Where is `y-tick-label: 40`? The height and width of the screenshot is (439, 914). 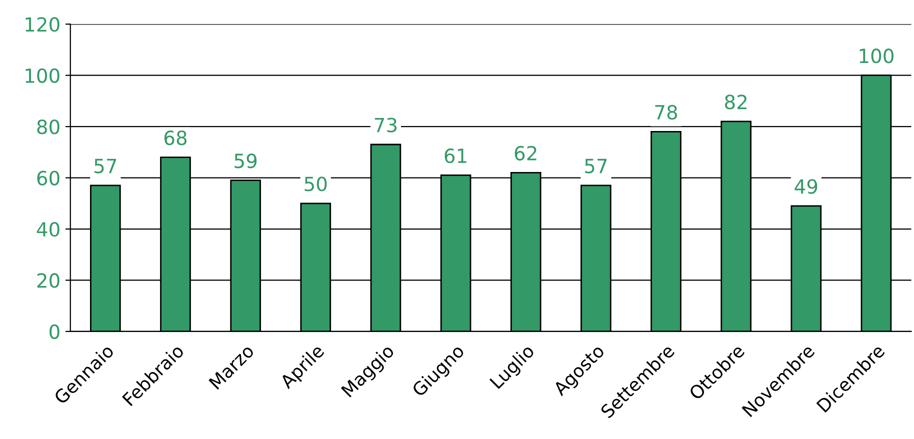 y-tick-label: 40 is located at coordinates (48, 229).